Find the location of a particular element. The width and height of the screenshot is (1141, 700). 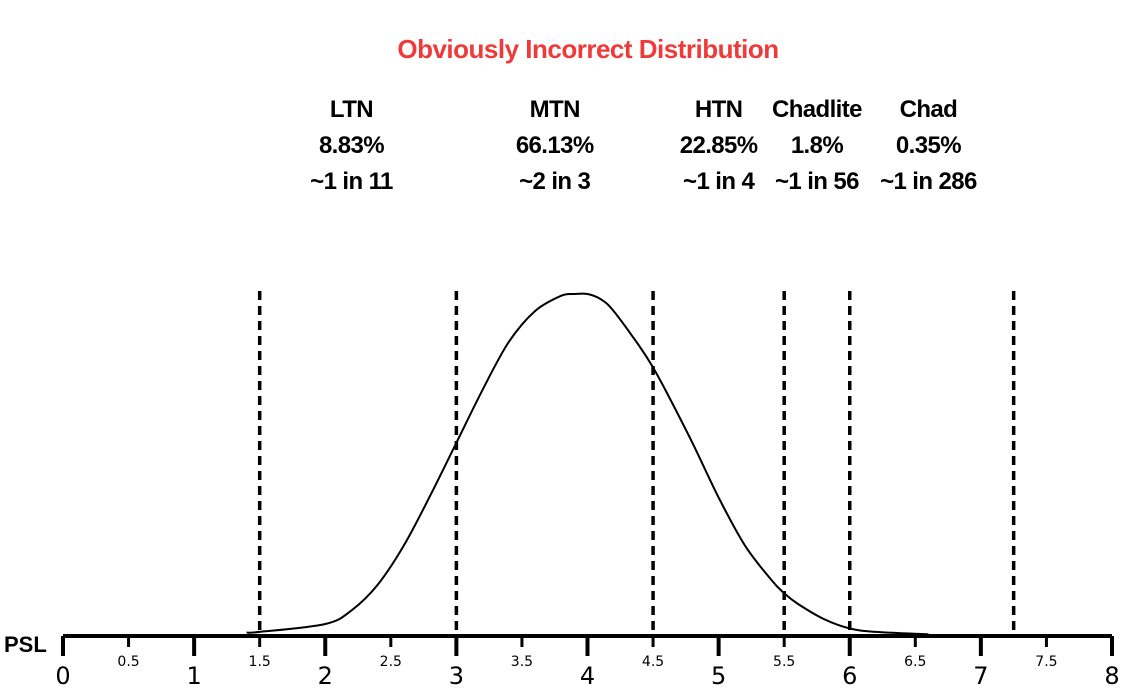

category-percent: 8.83% is located at coordinates (351, 145).